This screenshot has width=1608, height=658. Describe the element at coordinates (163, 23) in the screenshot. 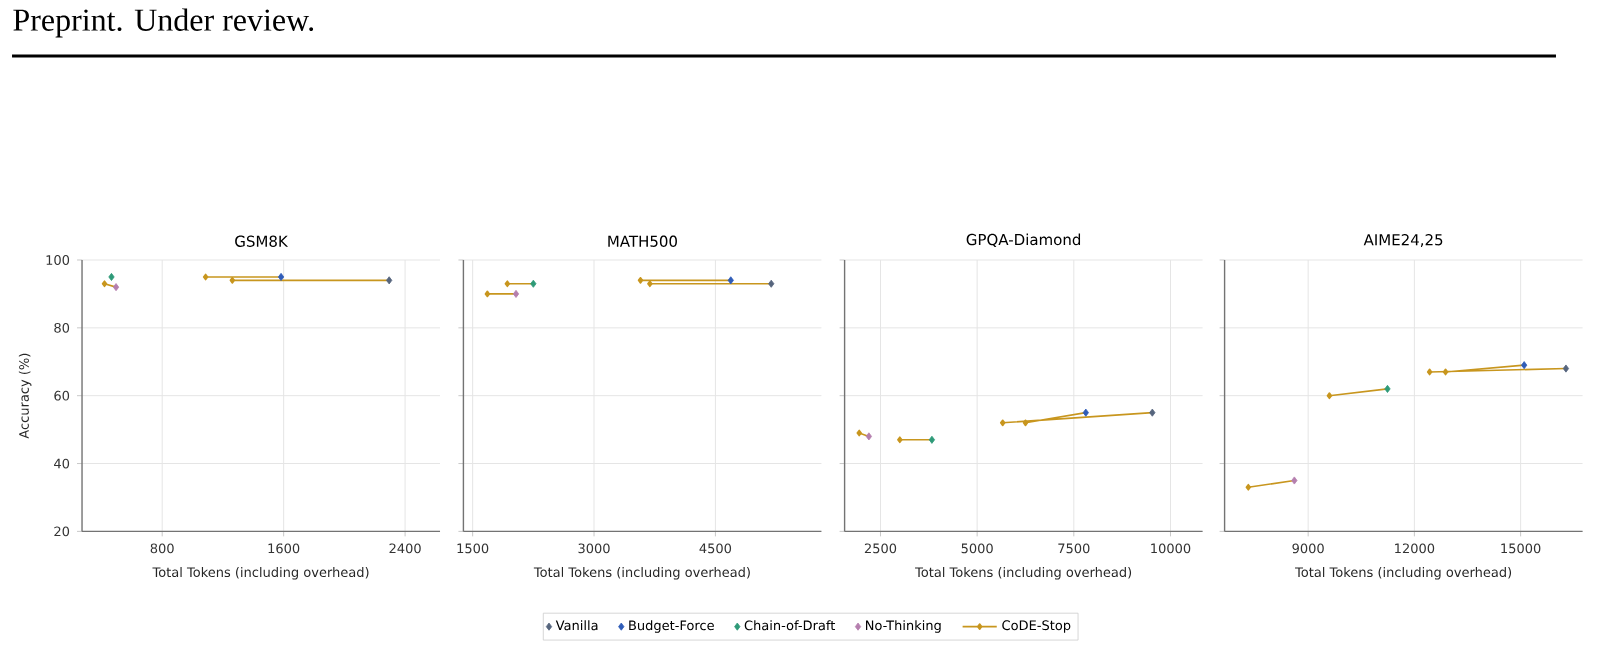

I see `text: Preprint. Under review.` at that location.